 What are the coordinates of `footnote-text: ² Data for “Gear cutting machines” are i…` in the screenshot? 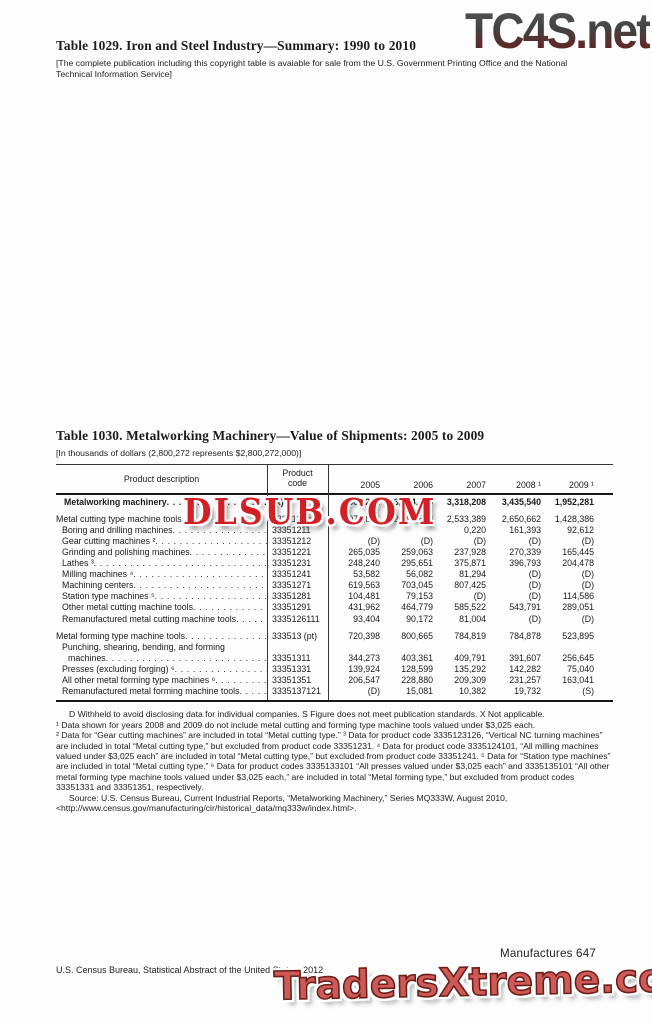 It's located at (333, 761).